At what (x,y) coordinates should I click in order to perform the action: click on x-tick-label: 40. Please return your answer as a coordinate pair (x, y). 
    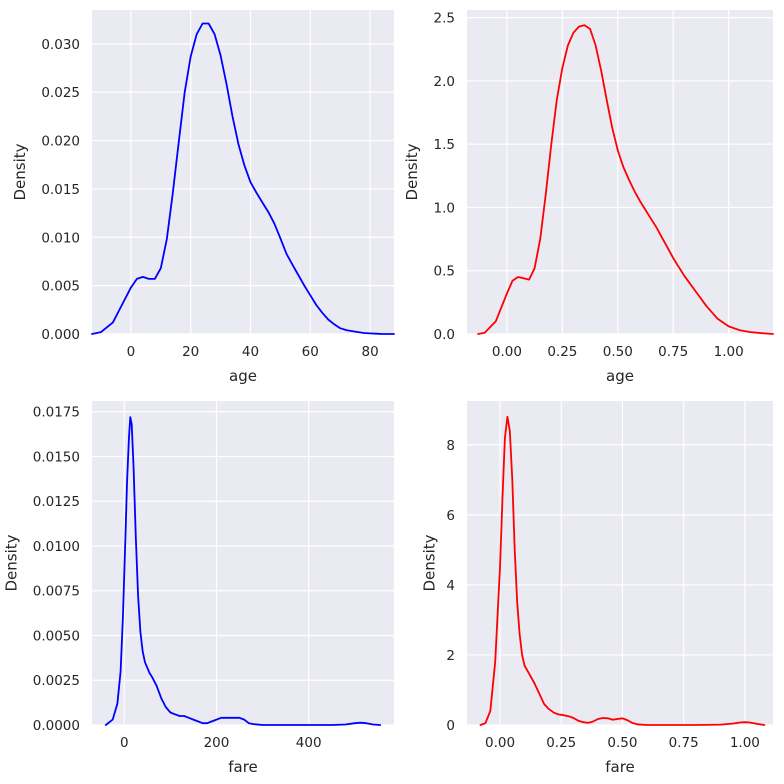
    Looking at the image, I should click on (250, 352).